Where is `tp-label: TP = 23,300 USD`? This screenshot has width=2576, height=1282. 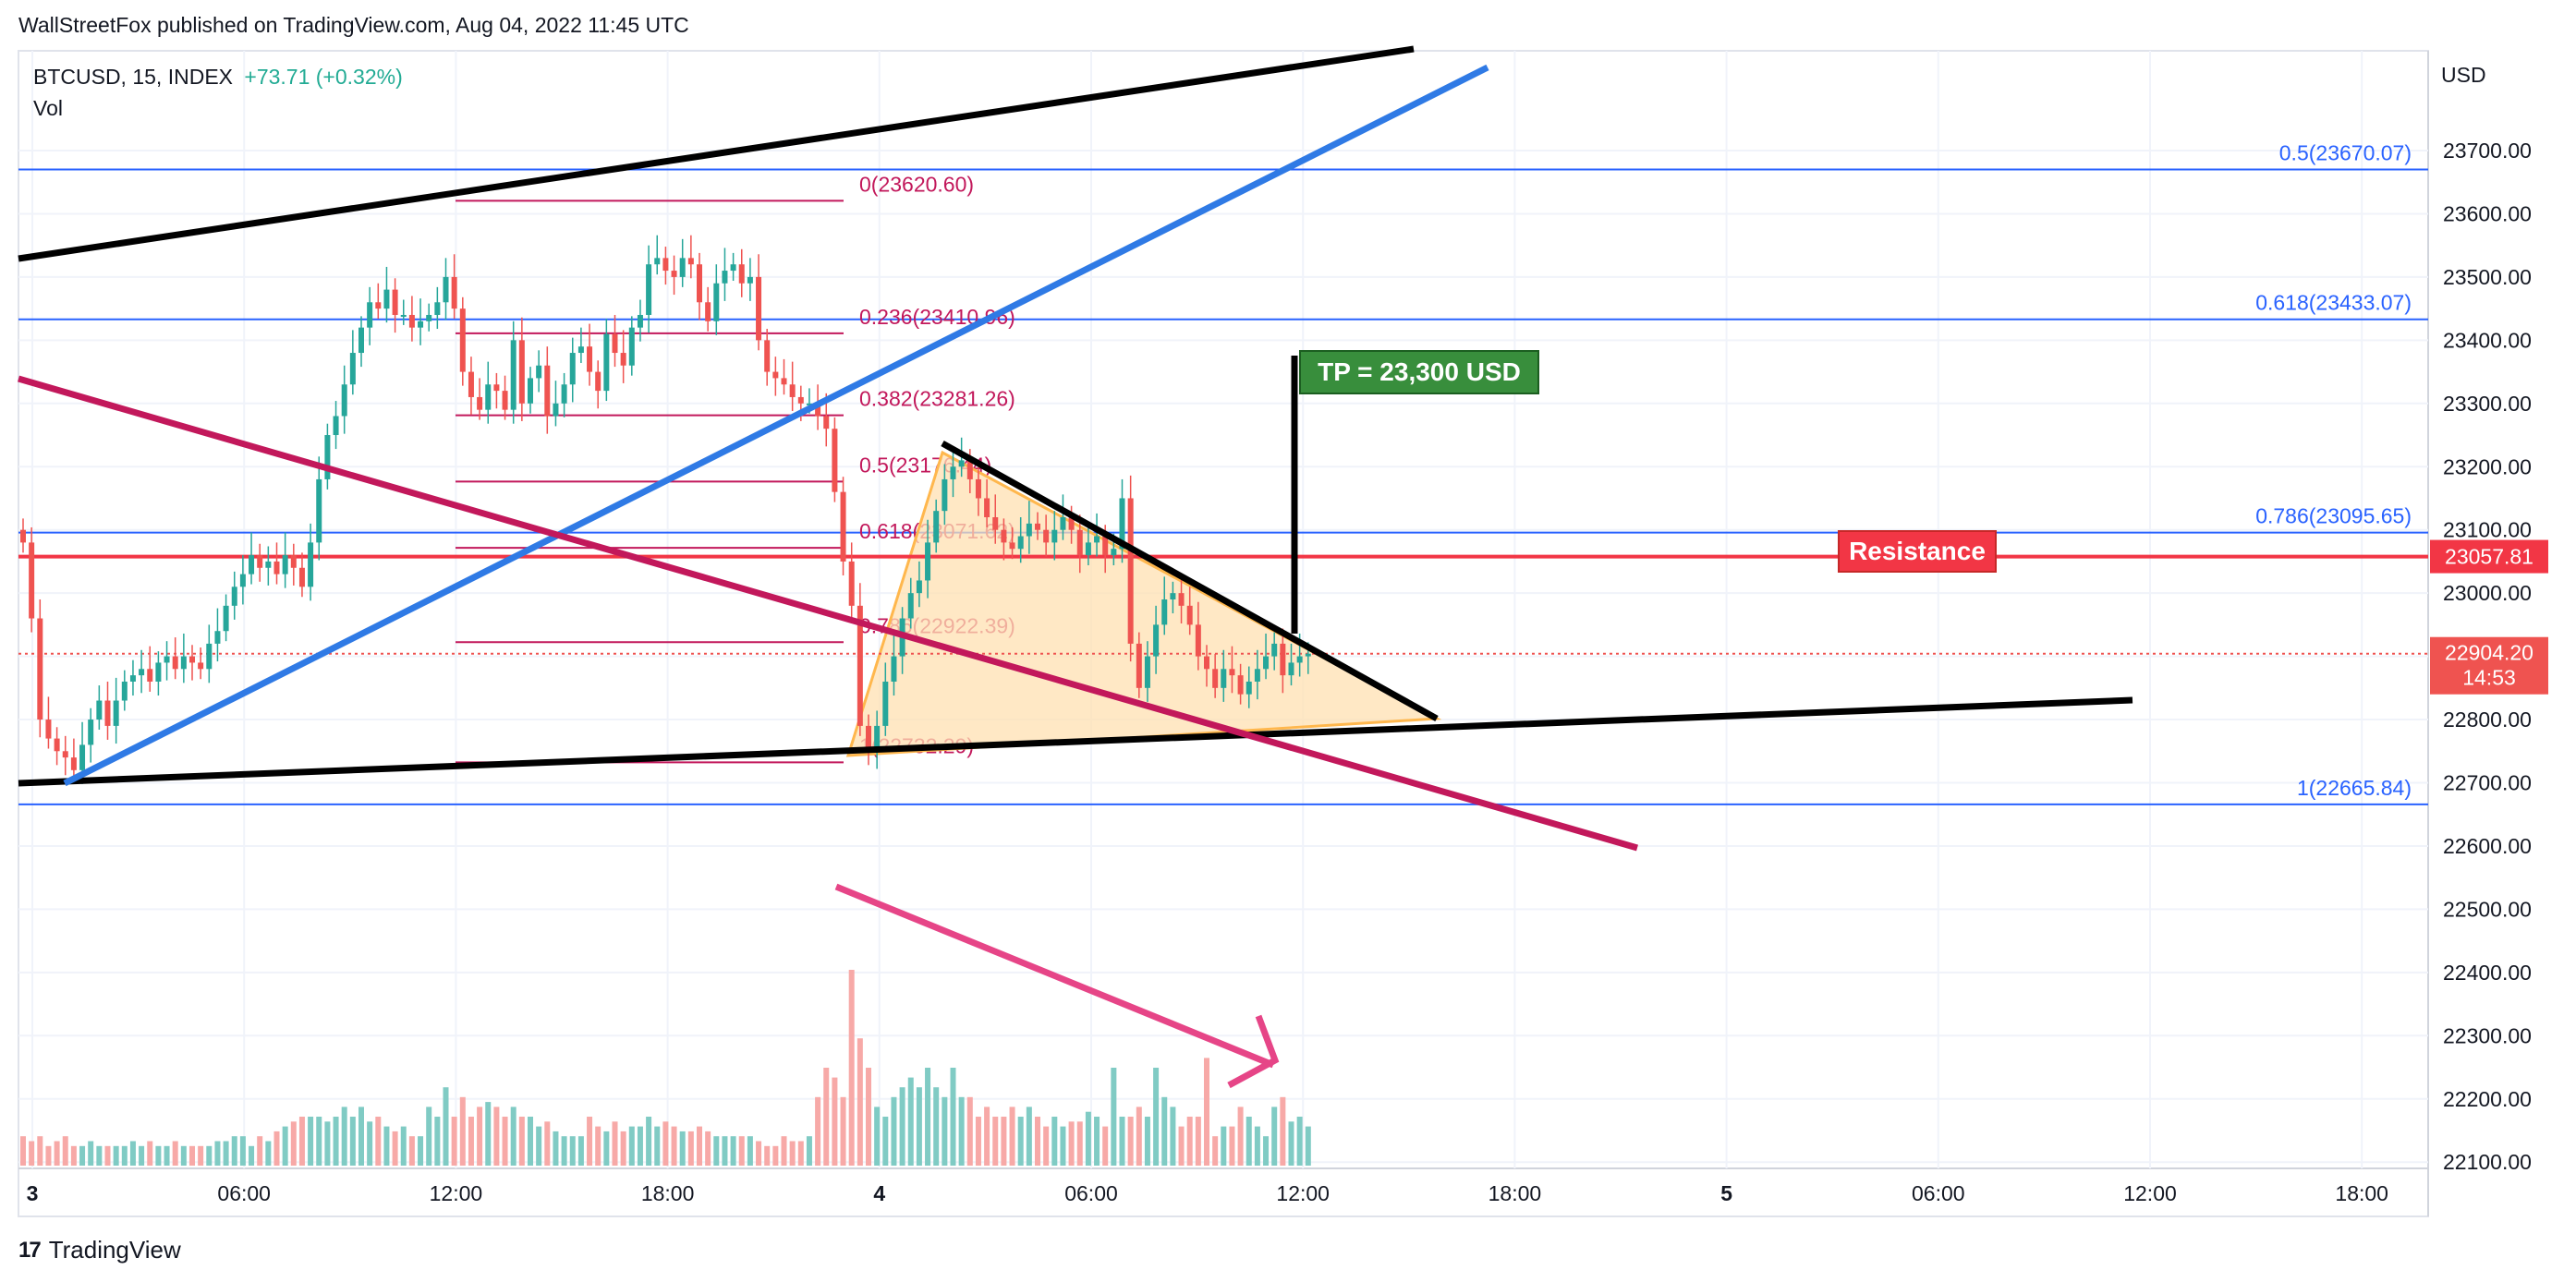 tp-label: TP = 23,300 USD is located at coordinates (1419, 371).